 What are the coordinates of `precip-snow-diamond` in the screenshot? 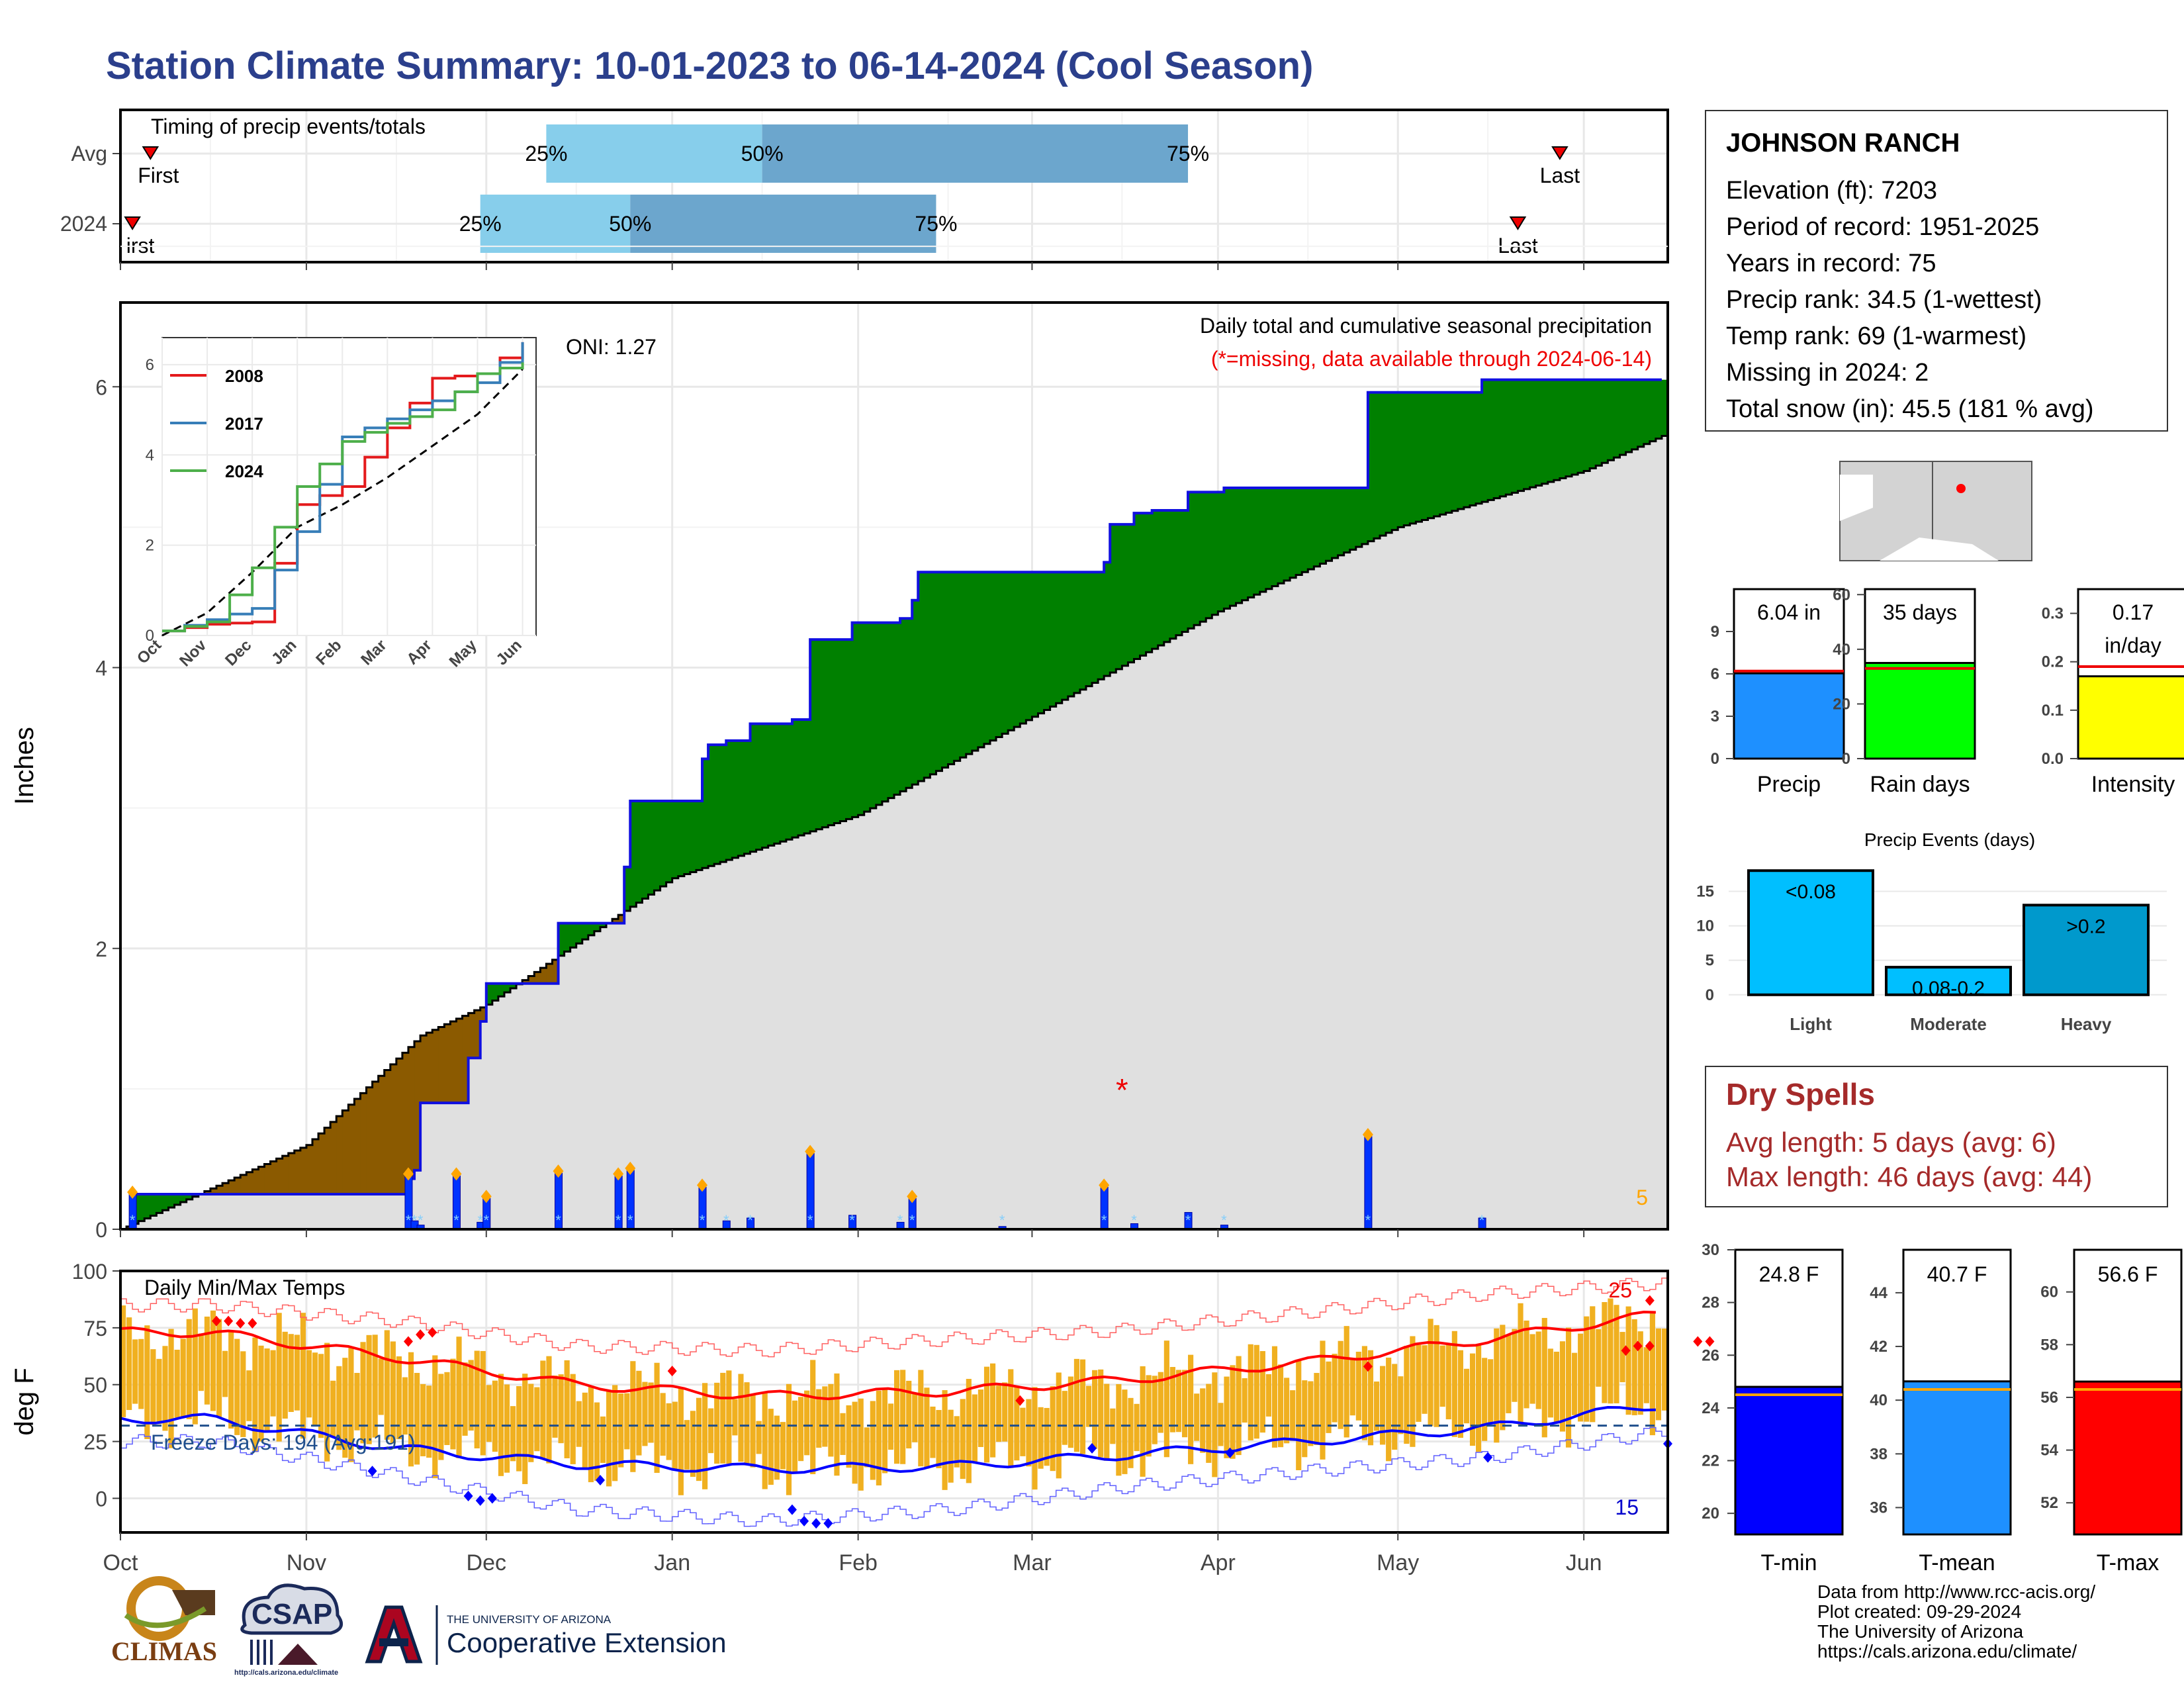 It's located at (810, 1151).